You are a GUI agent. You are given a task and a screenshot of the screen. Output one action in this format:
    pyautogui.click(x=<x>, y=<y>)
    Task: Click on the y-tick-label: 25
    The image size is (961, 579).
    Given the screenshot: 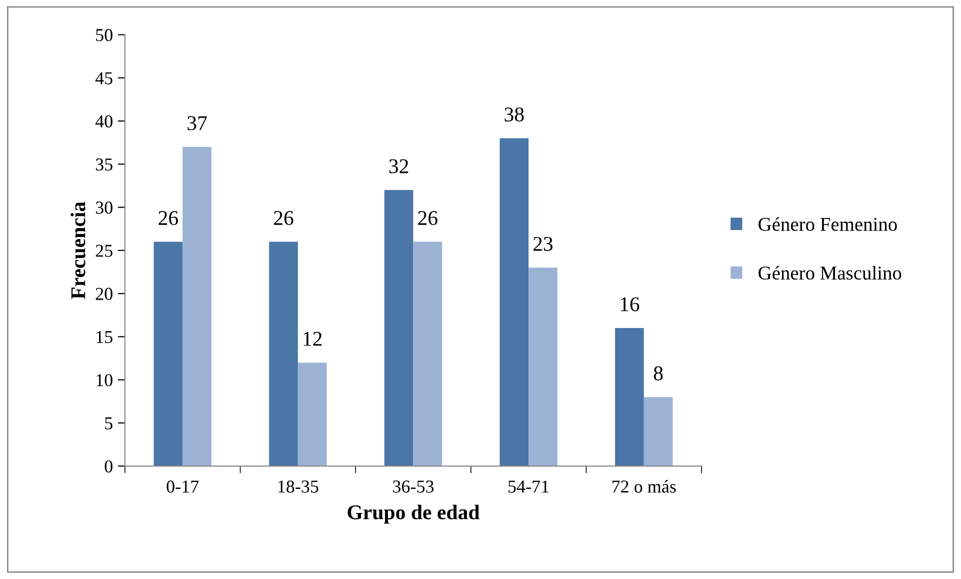 What is the action you would take?
    pyautogui.click(x=104, y=250)
    